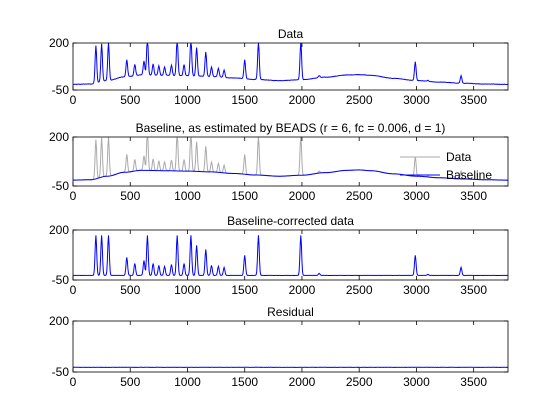  What do you see at coordinates (290, 221) in the screenshot?
I see `subplot-title: Baseline-corrected data` at bounding box center [290, 221].